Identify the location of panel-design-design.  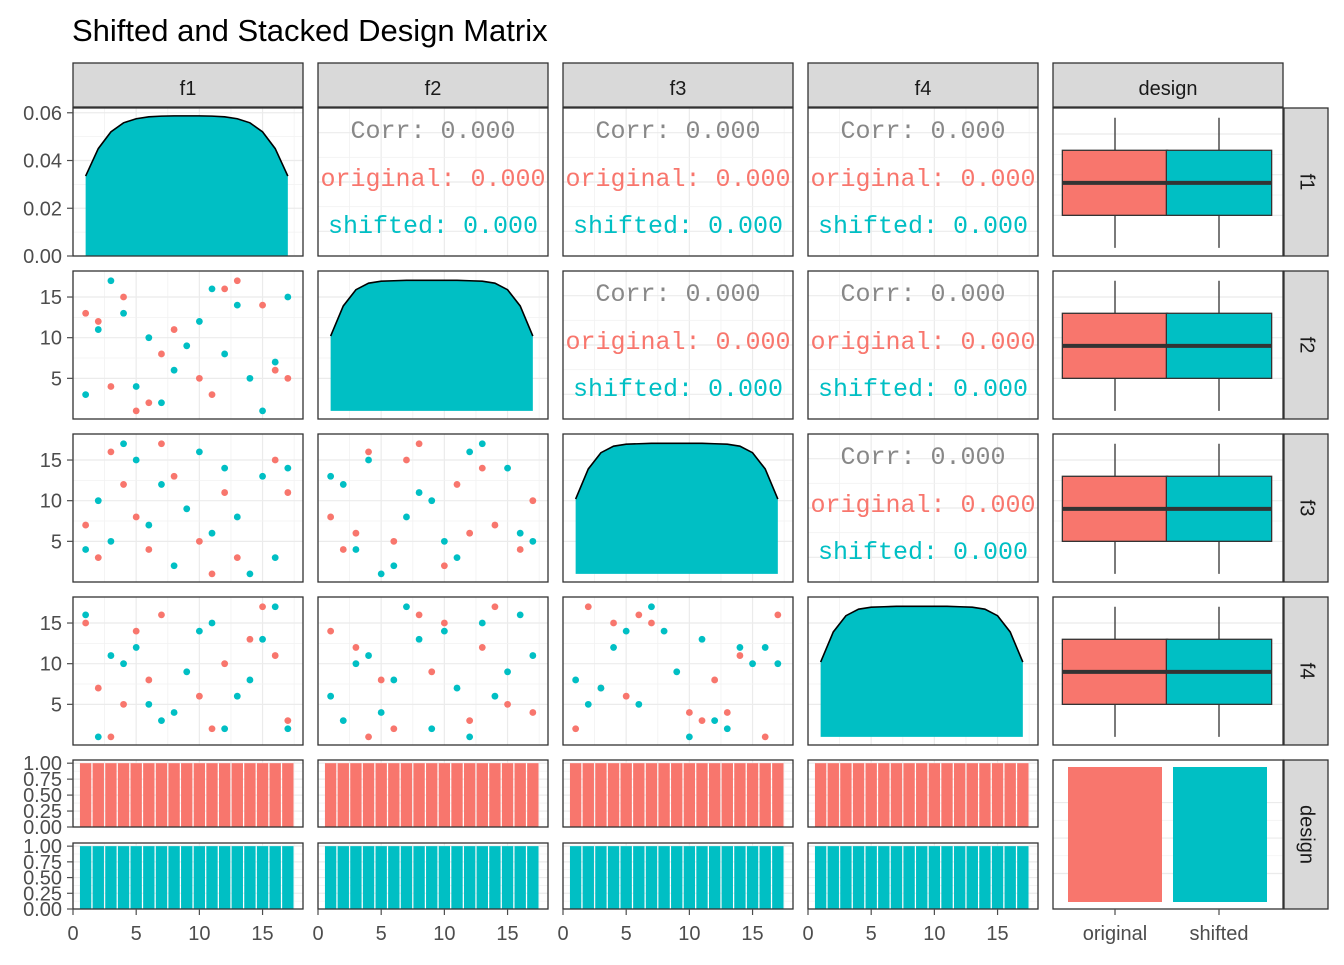
(1168, 834).